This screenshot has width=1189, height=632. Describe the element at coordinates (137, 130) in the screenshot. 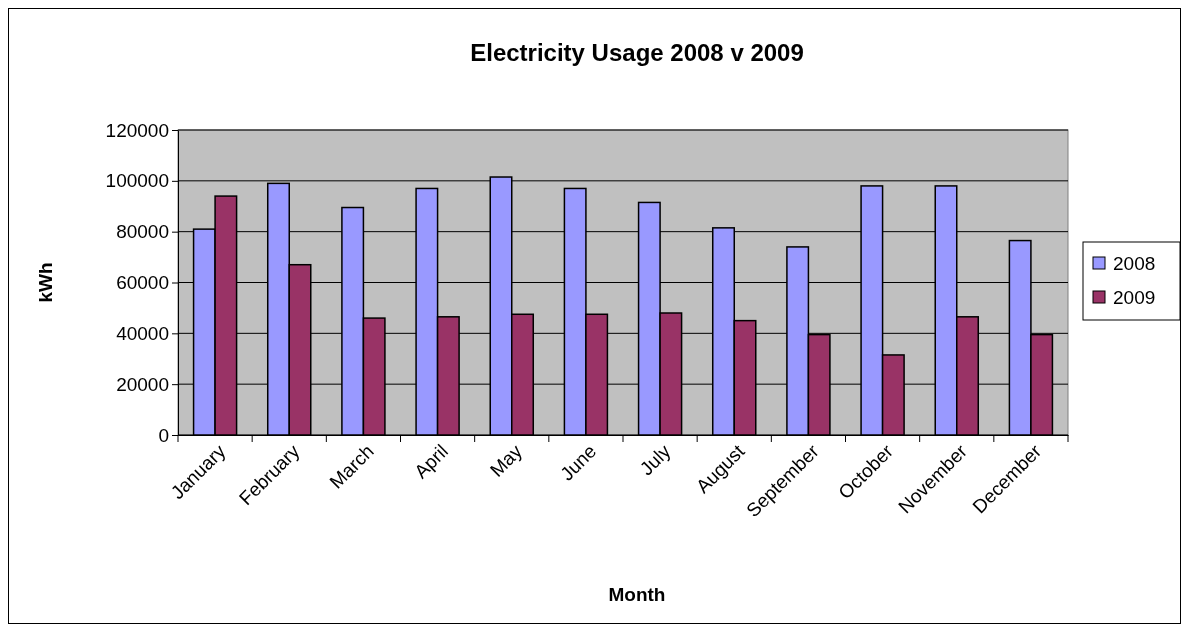

I see `y-tick-label: 120000` at that location.